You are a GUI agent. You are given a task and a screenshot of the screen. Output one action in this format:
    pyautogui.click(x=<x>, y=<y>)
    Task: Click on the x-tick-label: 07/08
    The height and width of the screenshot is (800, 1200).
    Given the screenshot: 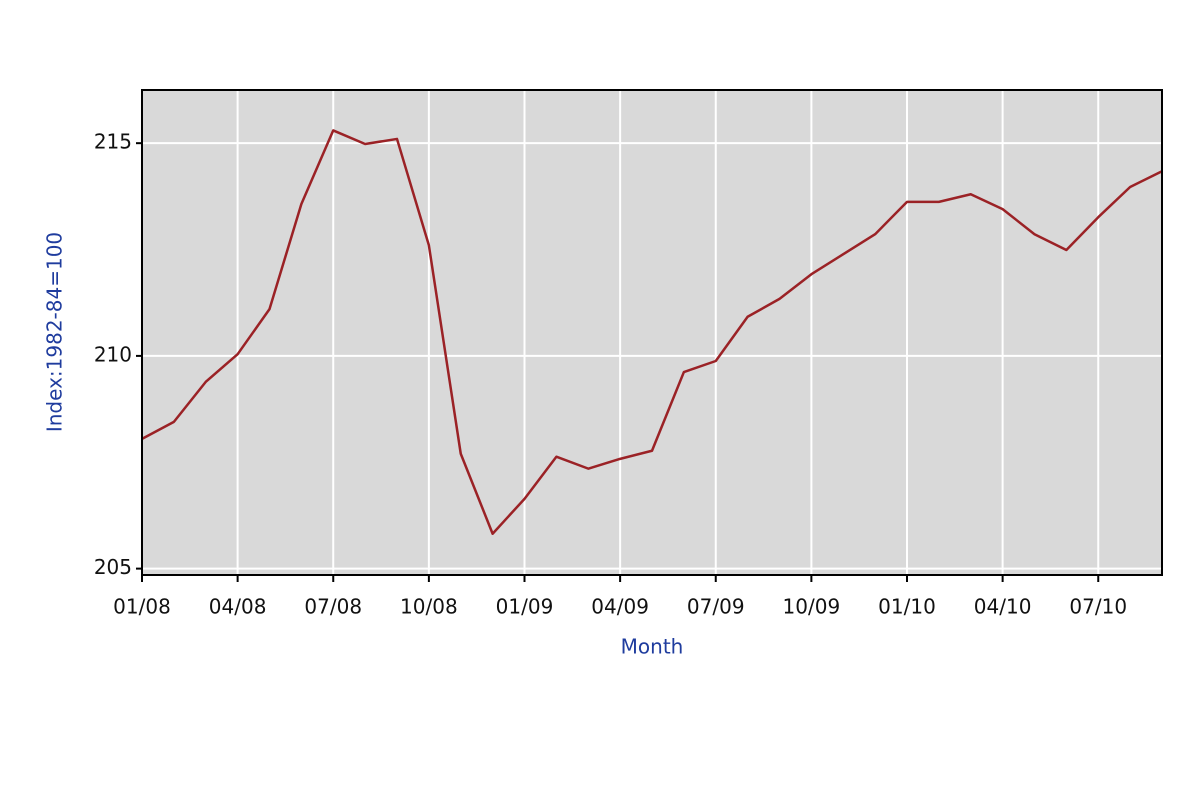 What is the action you would take?
    pyautogui.click(x=333, y=607)
    